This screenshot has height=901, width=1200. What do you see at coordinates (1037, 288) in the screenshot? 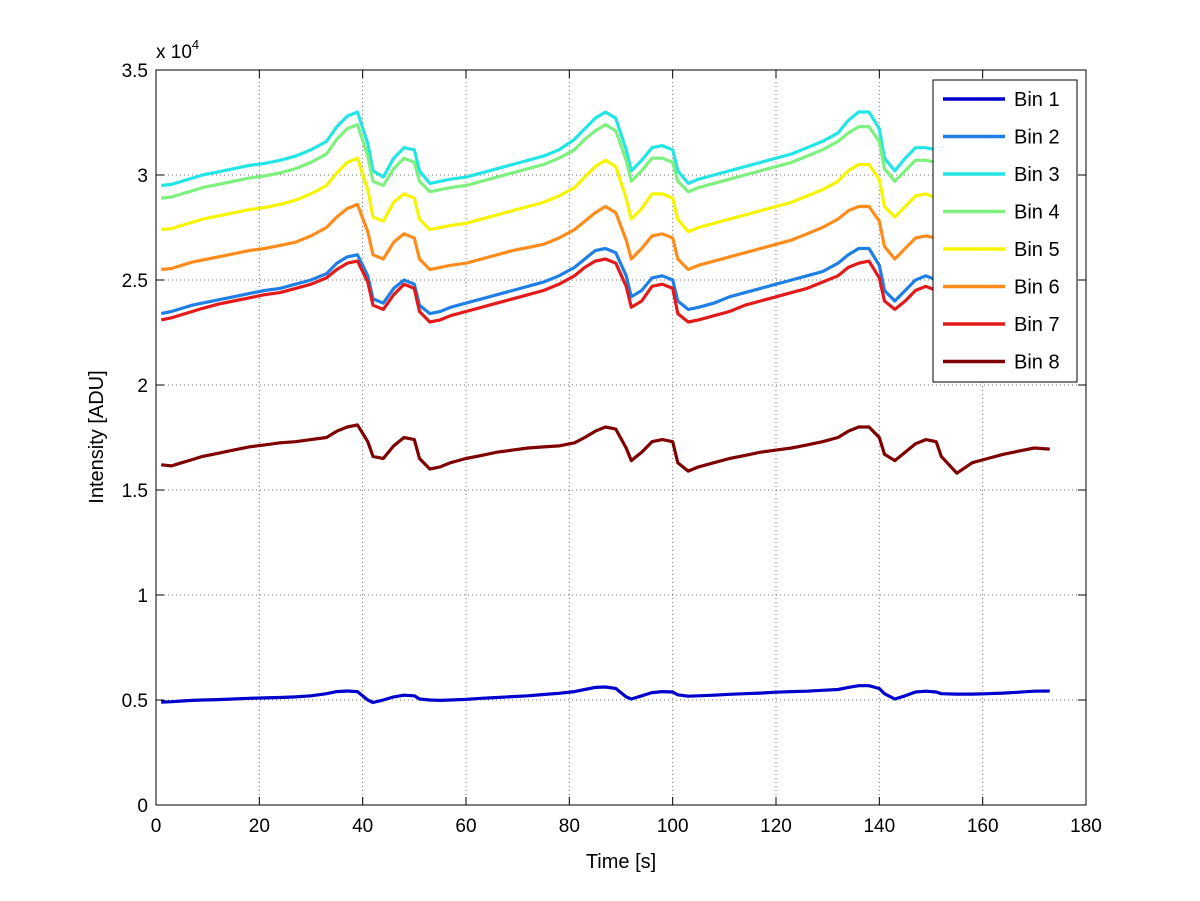
I see `legend-label-bin-6: Bin 6` at bounding box center [1037, 288].